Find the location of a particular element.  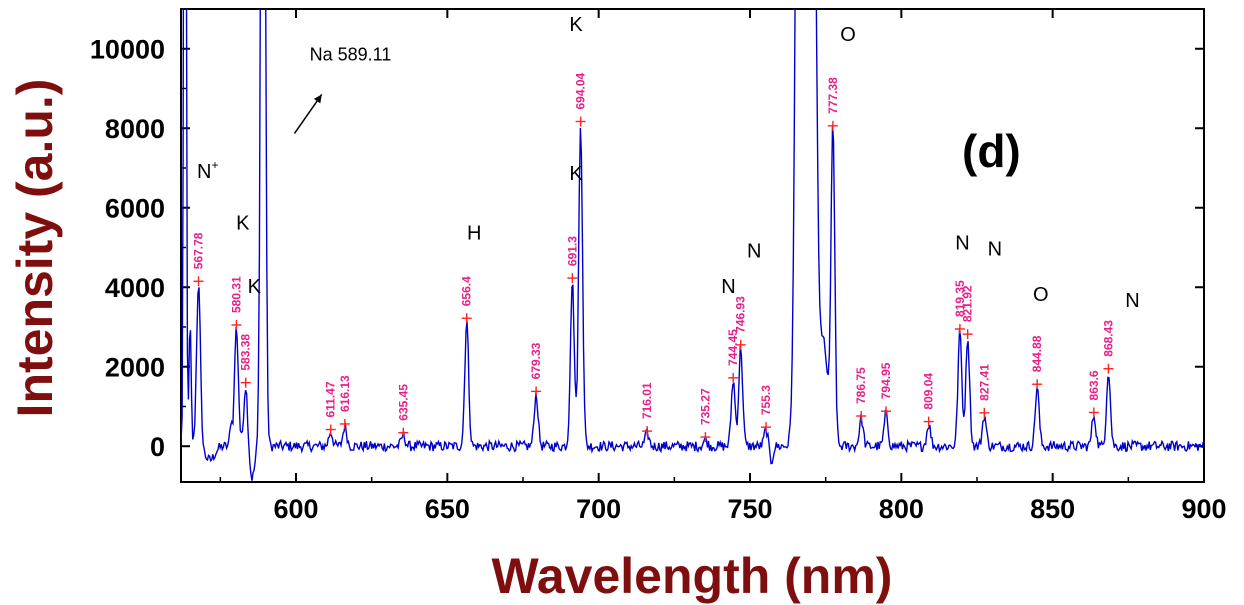

peak-label: 691.3 is located at coordinates (572, 251).